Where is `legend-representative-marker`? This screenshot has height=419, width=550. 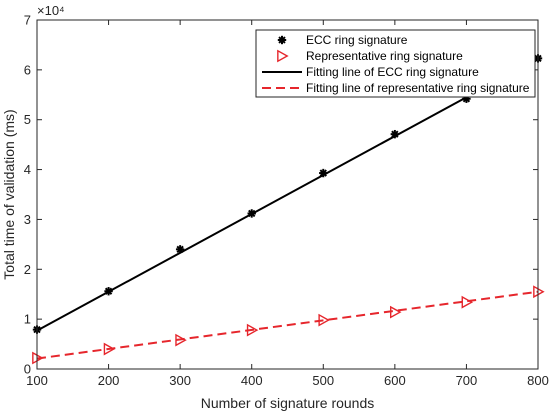 legend-representative-marker is located at coordinates (283, 56).